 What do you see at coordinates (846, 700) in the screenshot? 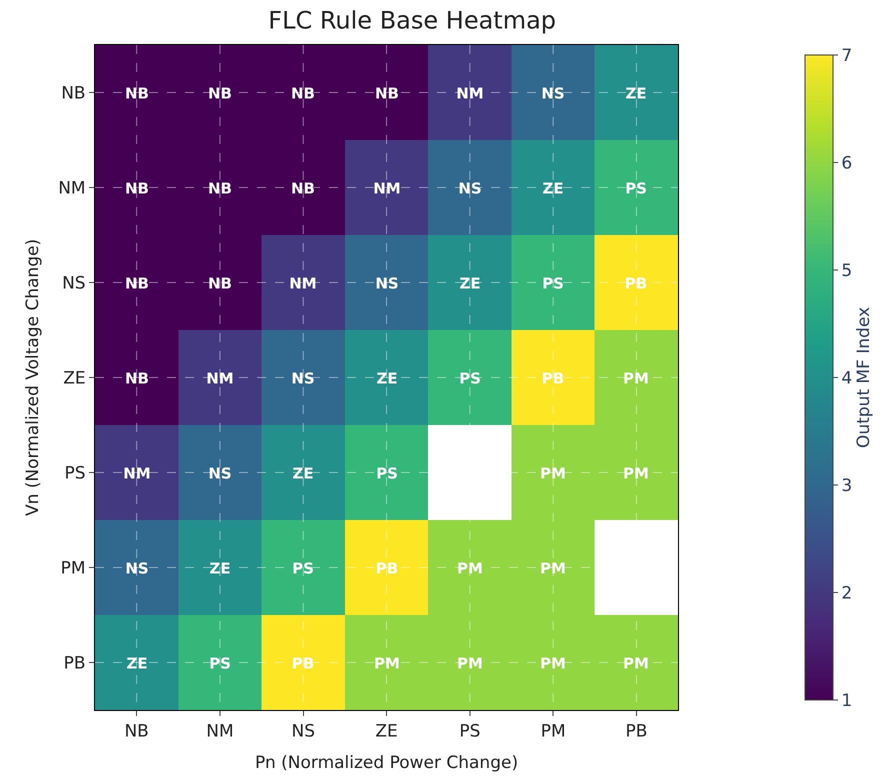
I see `color-bar-label: 1` at bounding box center [846, 700].